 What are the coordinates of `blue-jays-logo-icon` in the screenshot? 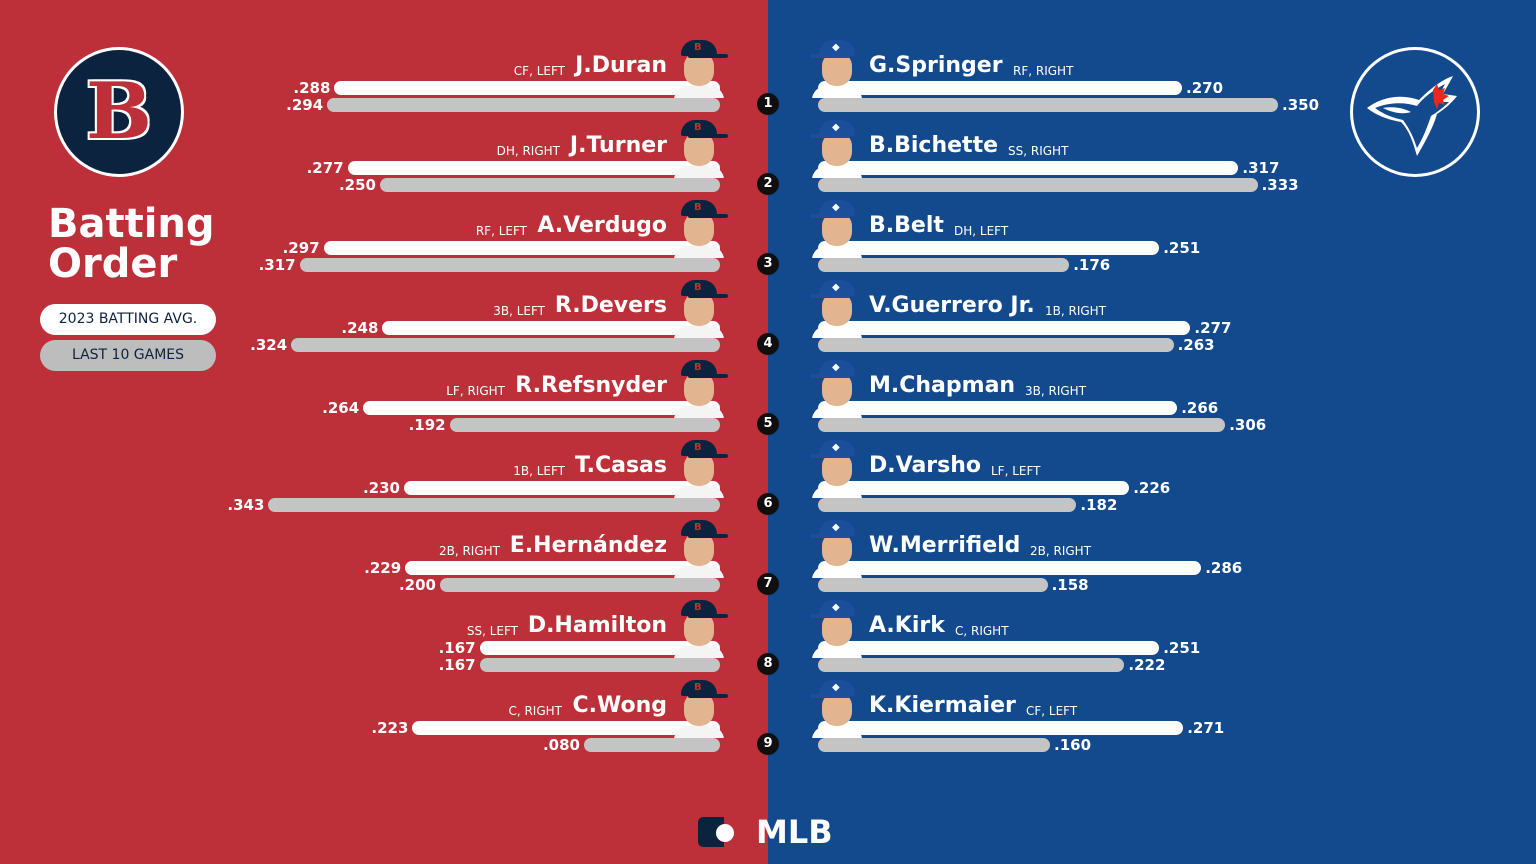 It's located at (1415, 112).